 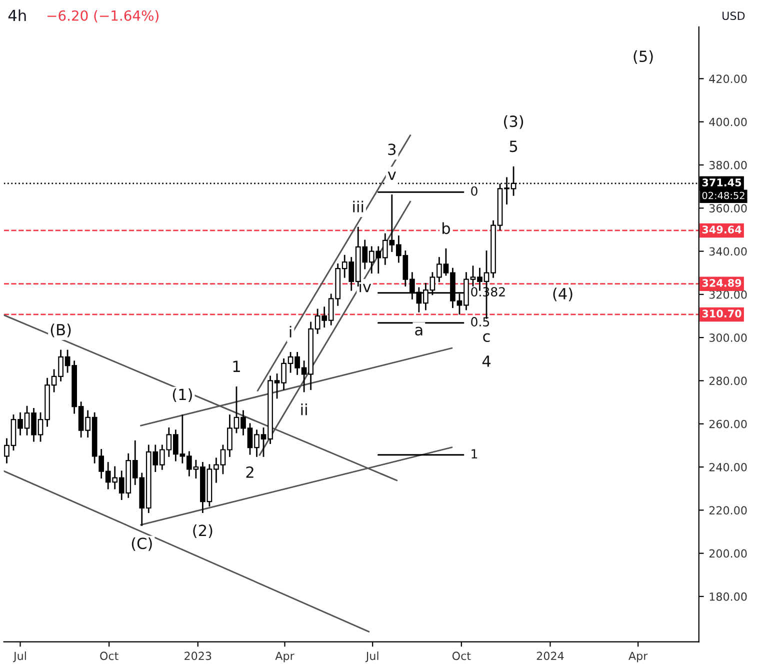 What do you see at coordinates (722, 314) in the screenshot?
I see `ref-line-label: 310.70` at bounding box center [722, 314].